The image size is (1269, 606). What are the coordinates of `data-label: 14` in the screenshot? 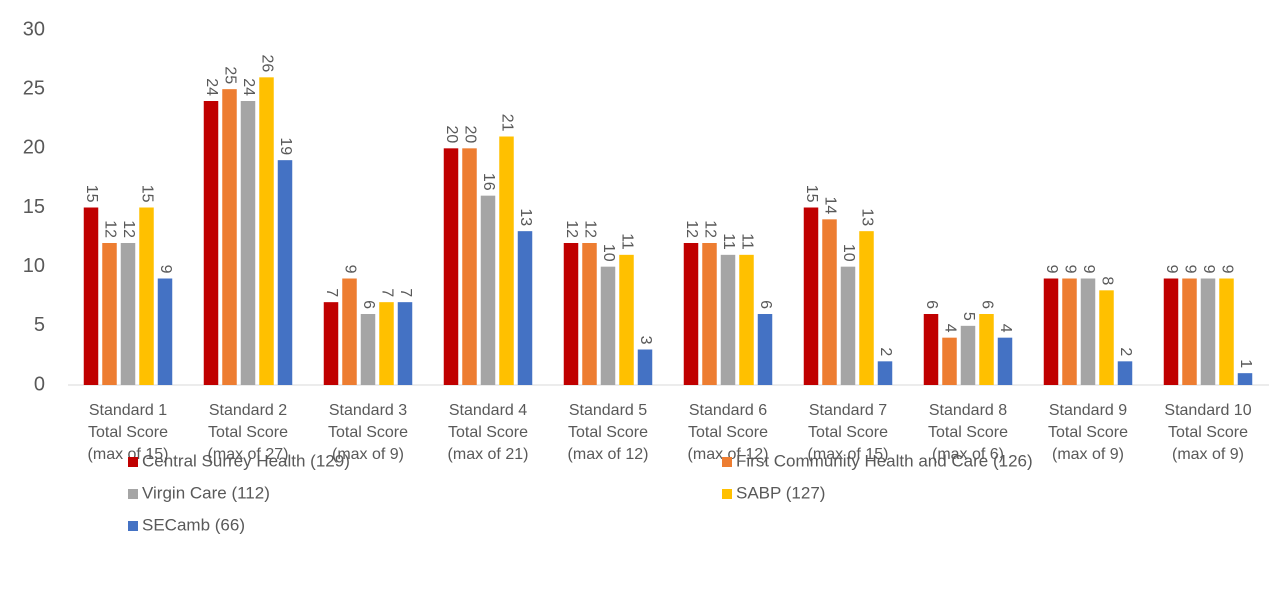 It's located at (829, 206).